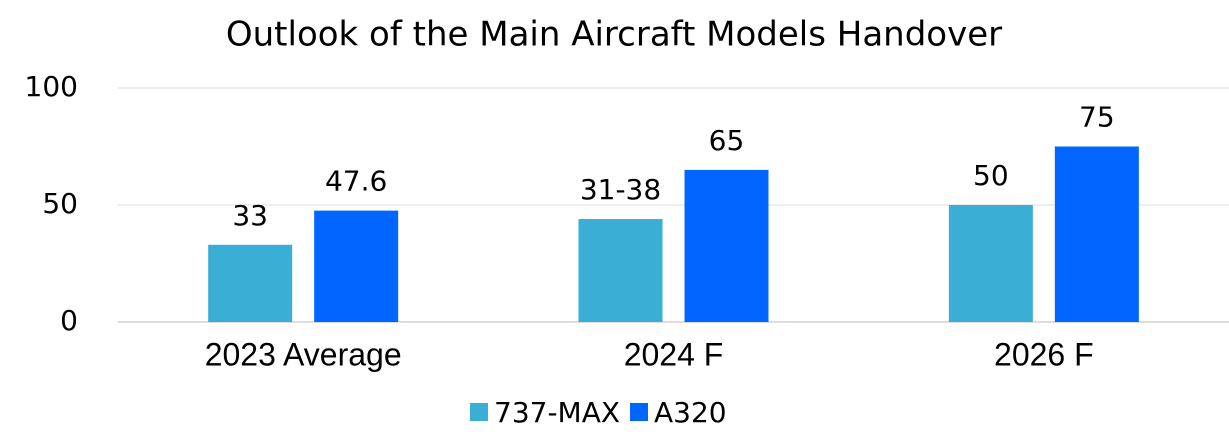 The width and height of the screenshot is (1229, 441). What do you see at coordinates (620, 189) in the screenshot?
I see `data-label: 31-38` at bounding box center [620, 189].